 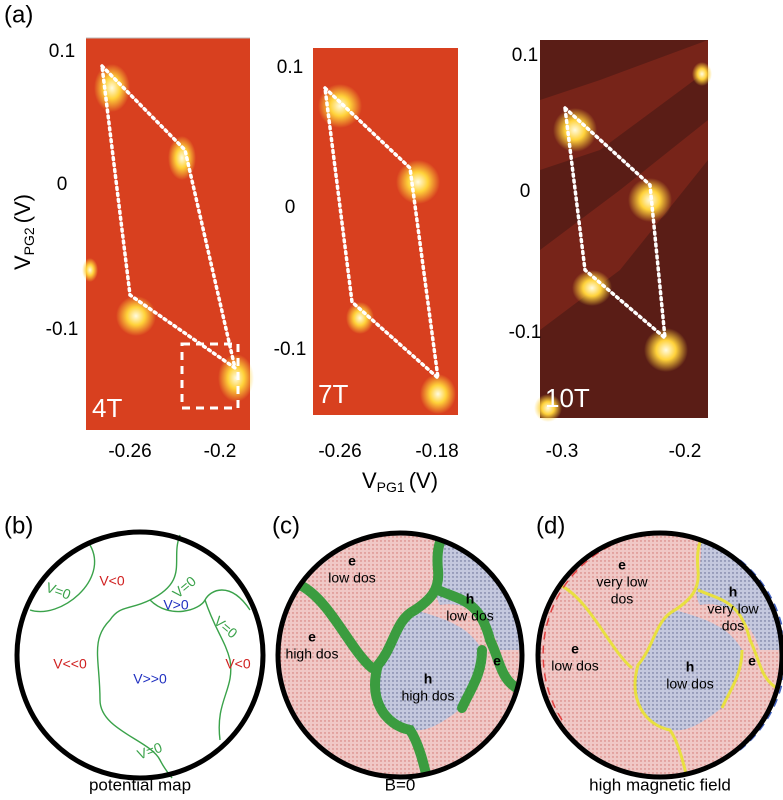 I want to click on axis-label-part: PG1, so click(x=391, y=487).